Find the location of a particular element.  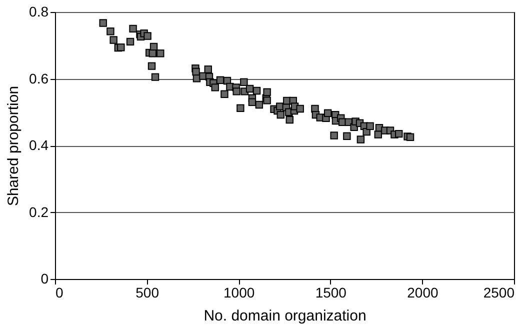

x-axis-title: No. domain organization is located at coordinates (285, 316).